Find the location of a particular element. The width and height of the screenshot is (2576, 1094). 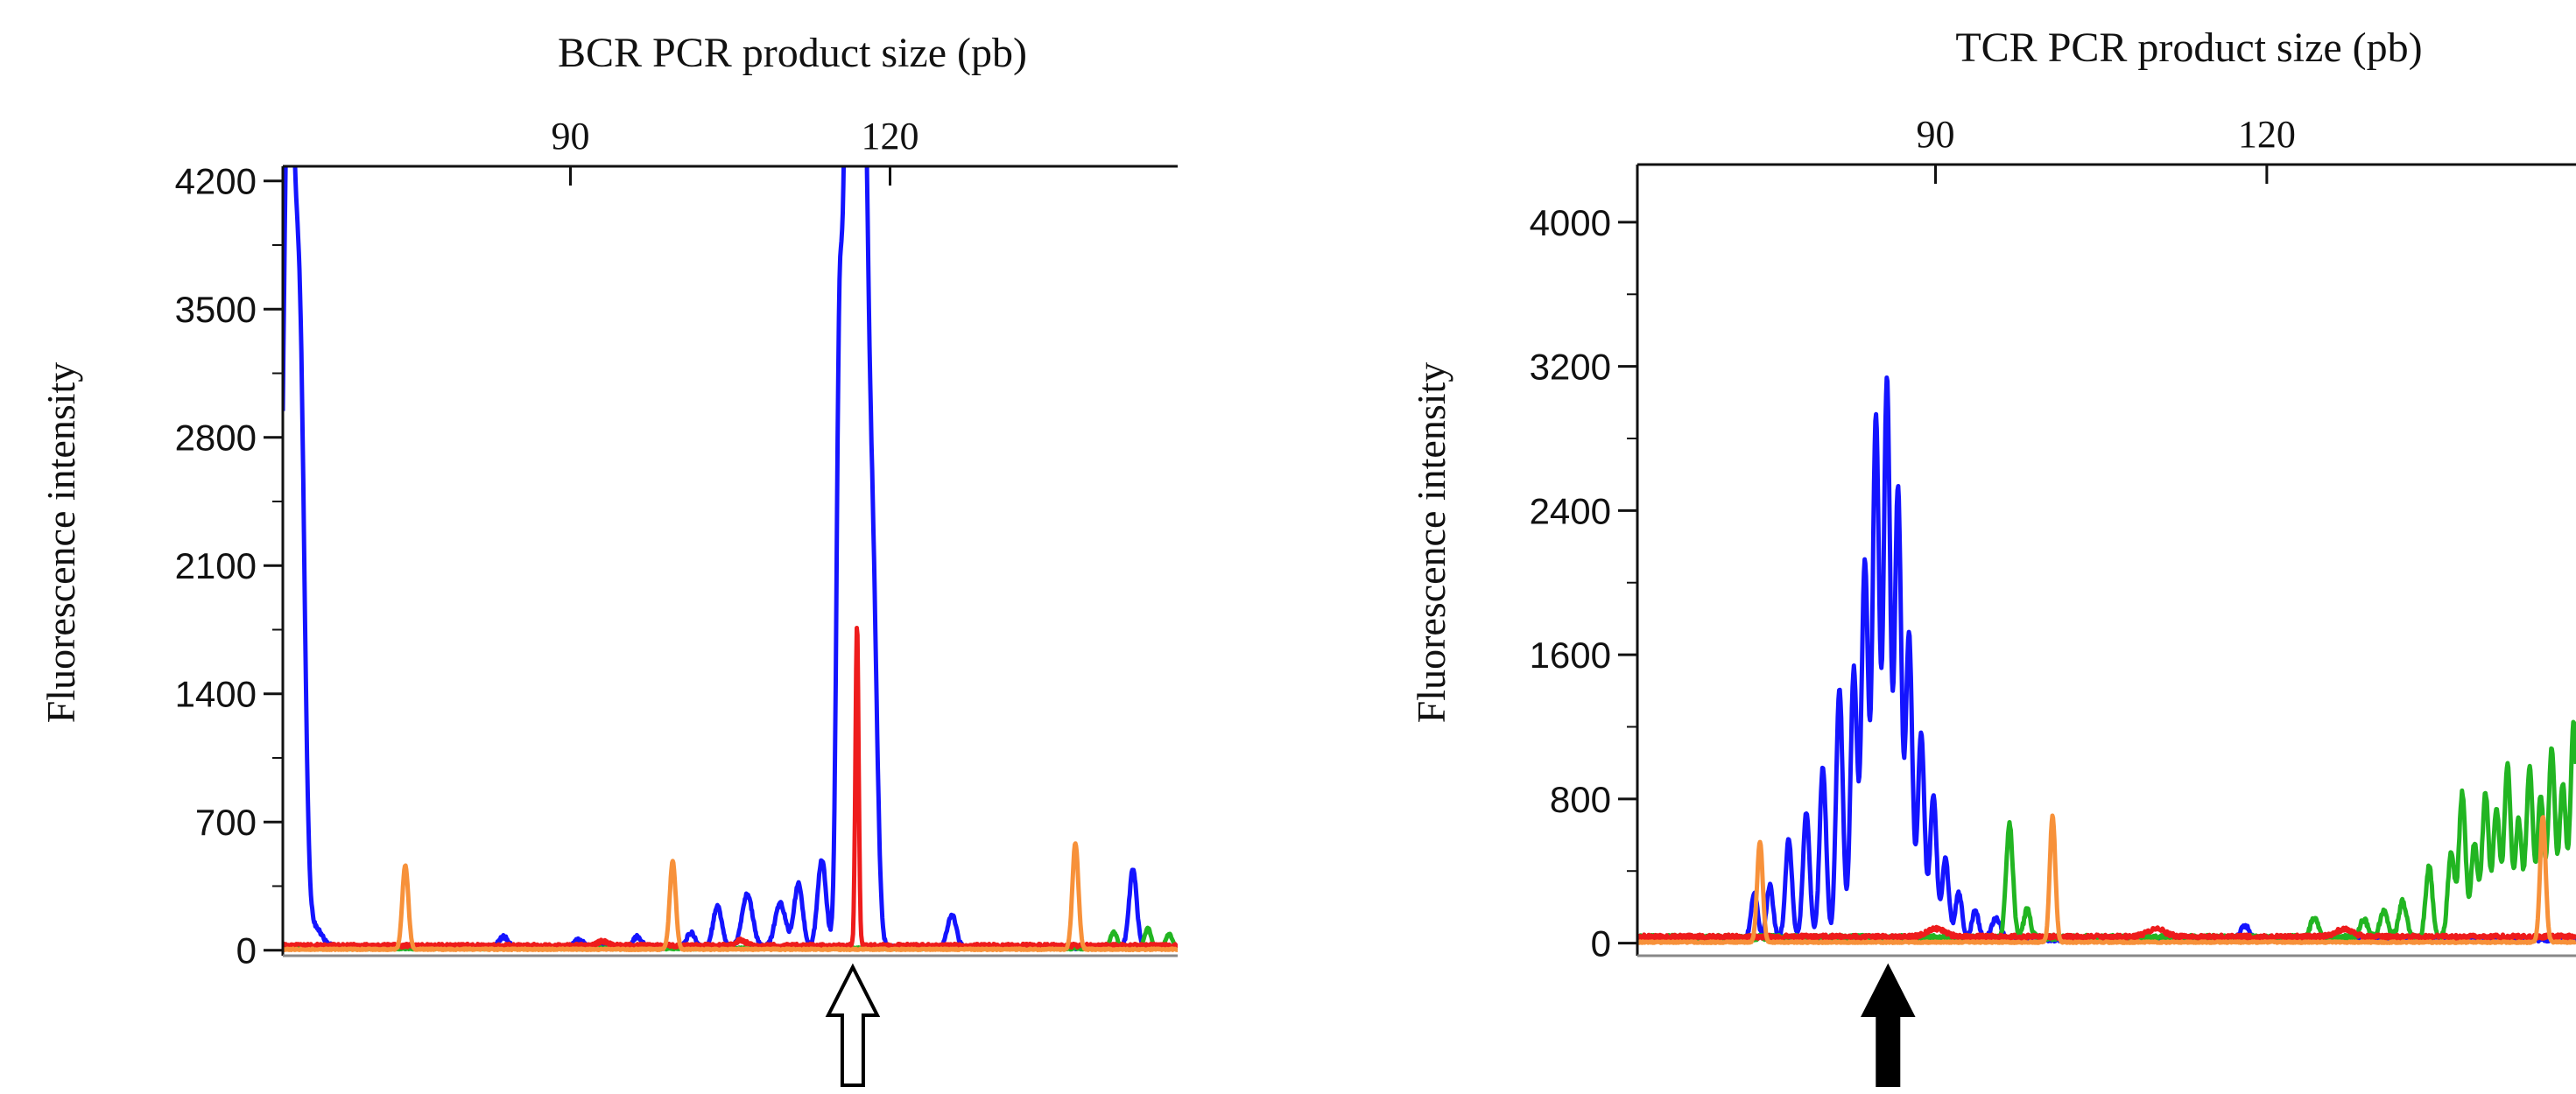

bcr-x-tick-label: 120 is located at coordinates (890, 136).